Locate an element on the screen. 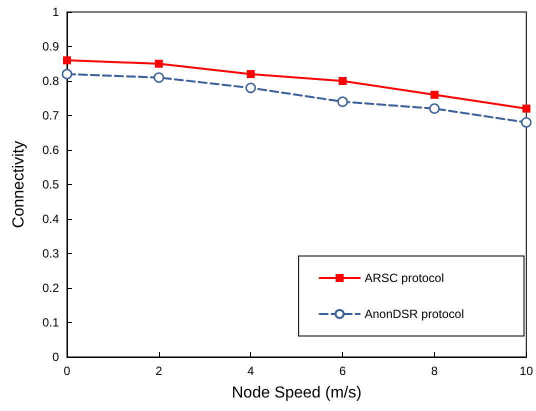 The height and width of the screenshot is (411, 536). legend-label: ARSC protocol is located at coordinates (404, 278).